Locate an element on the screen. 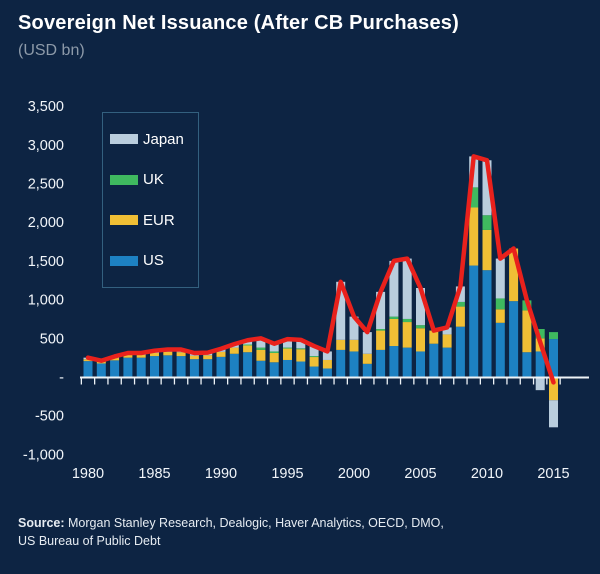  bar-segment-us-2004 is located at coordinates (407, 362).